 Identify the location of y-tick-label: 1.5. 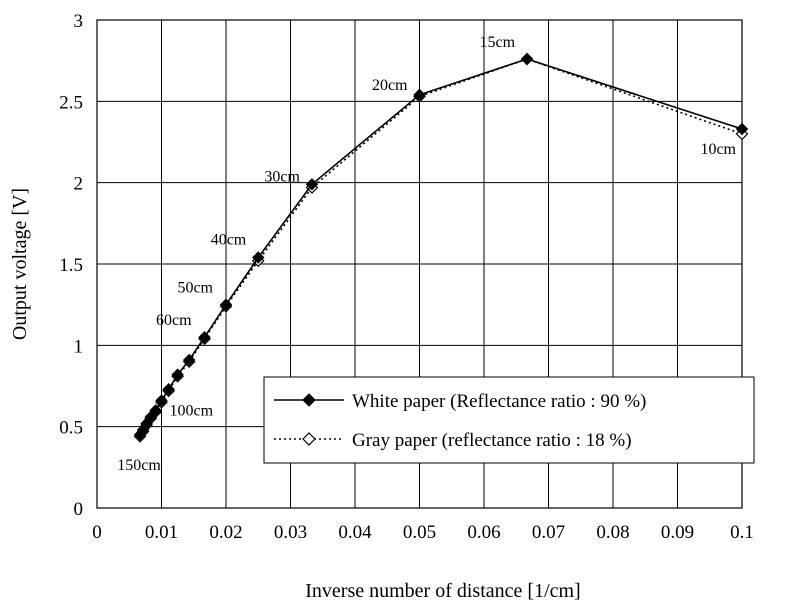
(71, 265).